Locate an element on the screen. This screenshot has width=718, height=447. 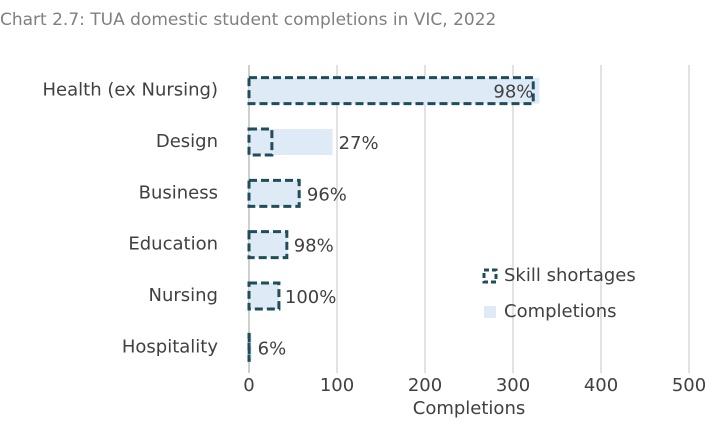
legend-label: Completions is located at coordinates (560, 311).